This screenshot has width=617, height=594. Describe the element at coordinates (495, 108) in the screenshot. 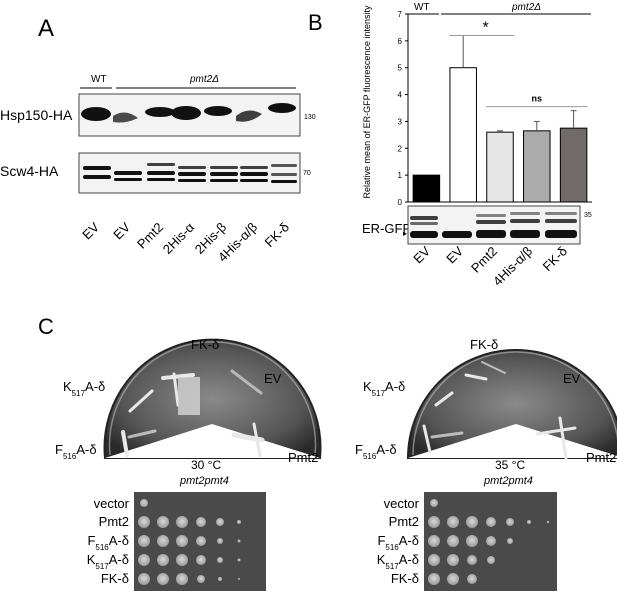

I see `bar-chart: 0 1 2 3 4 5 6 7 * ns` at that location.